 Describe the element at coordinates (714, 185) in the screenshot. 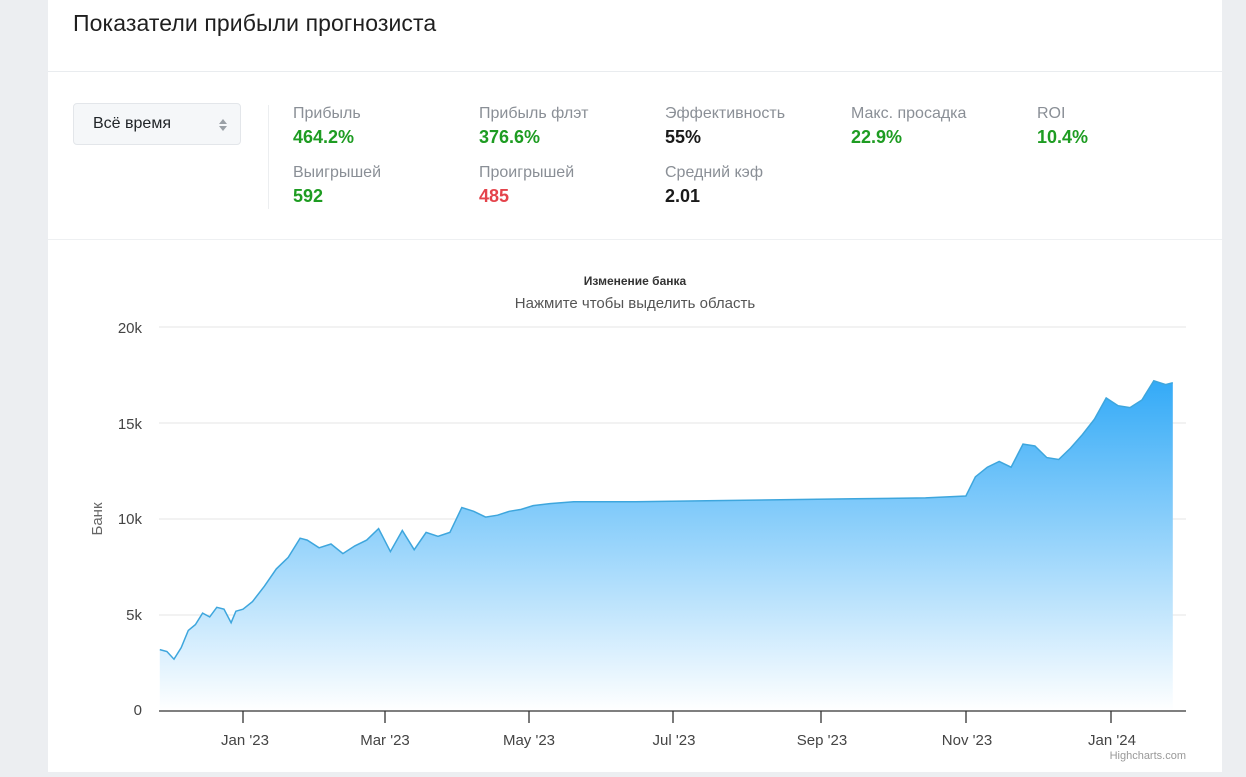

I see `stat-avg-odds: Средний кэф 2.01` at that location.